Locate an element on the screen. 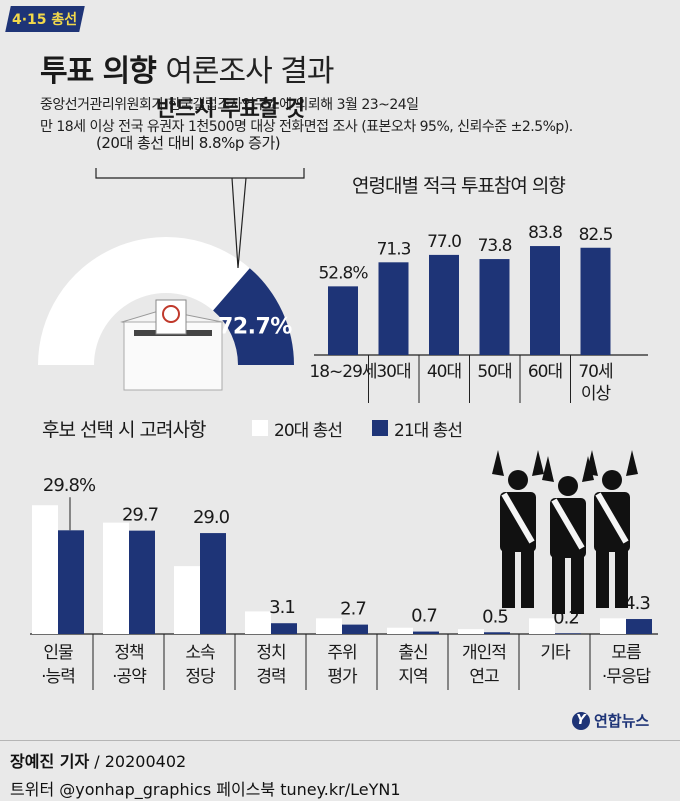 The height and width of the screenshot is (801, 680). factor-bar-value-label: 29.8% is located at coordinates (69, 485).